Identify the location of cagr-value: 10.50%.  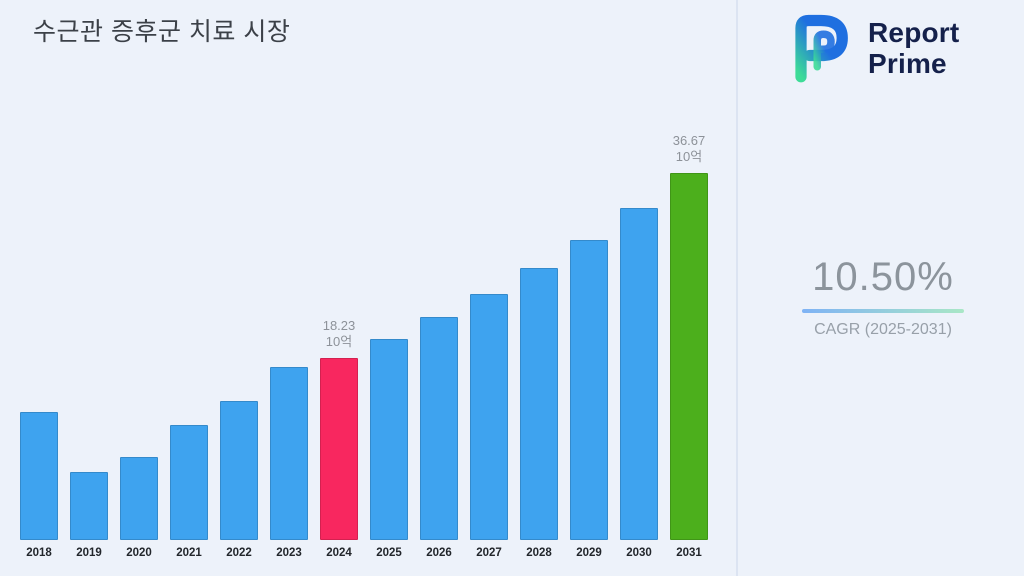
(883, 277).